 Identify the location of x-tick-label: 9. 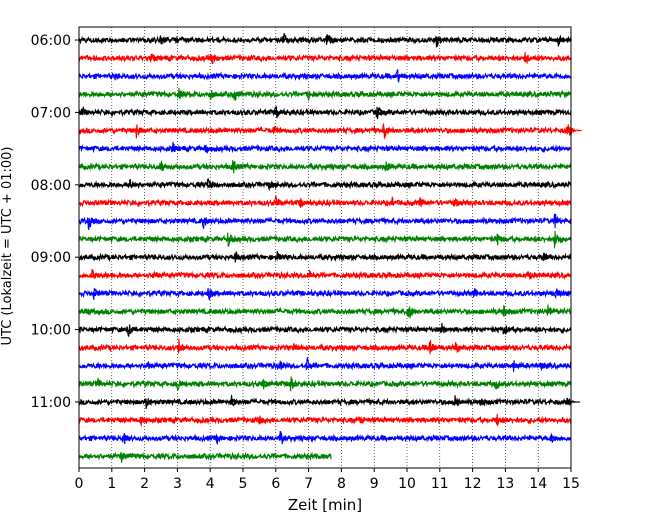
(374, 484).